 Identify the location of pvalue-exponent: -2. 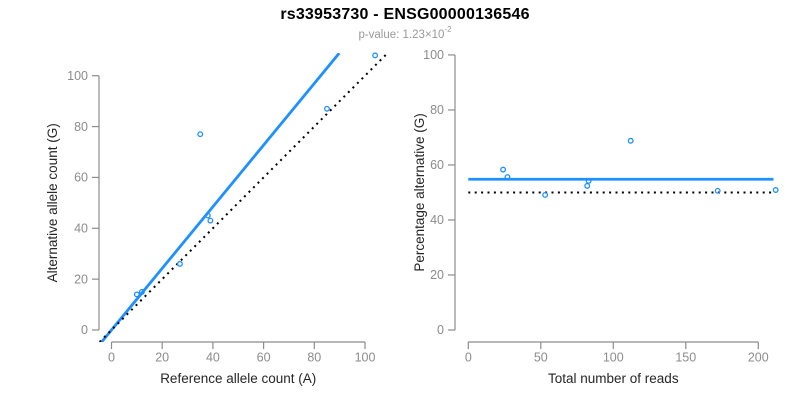
(448, 29).